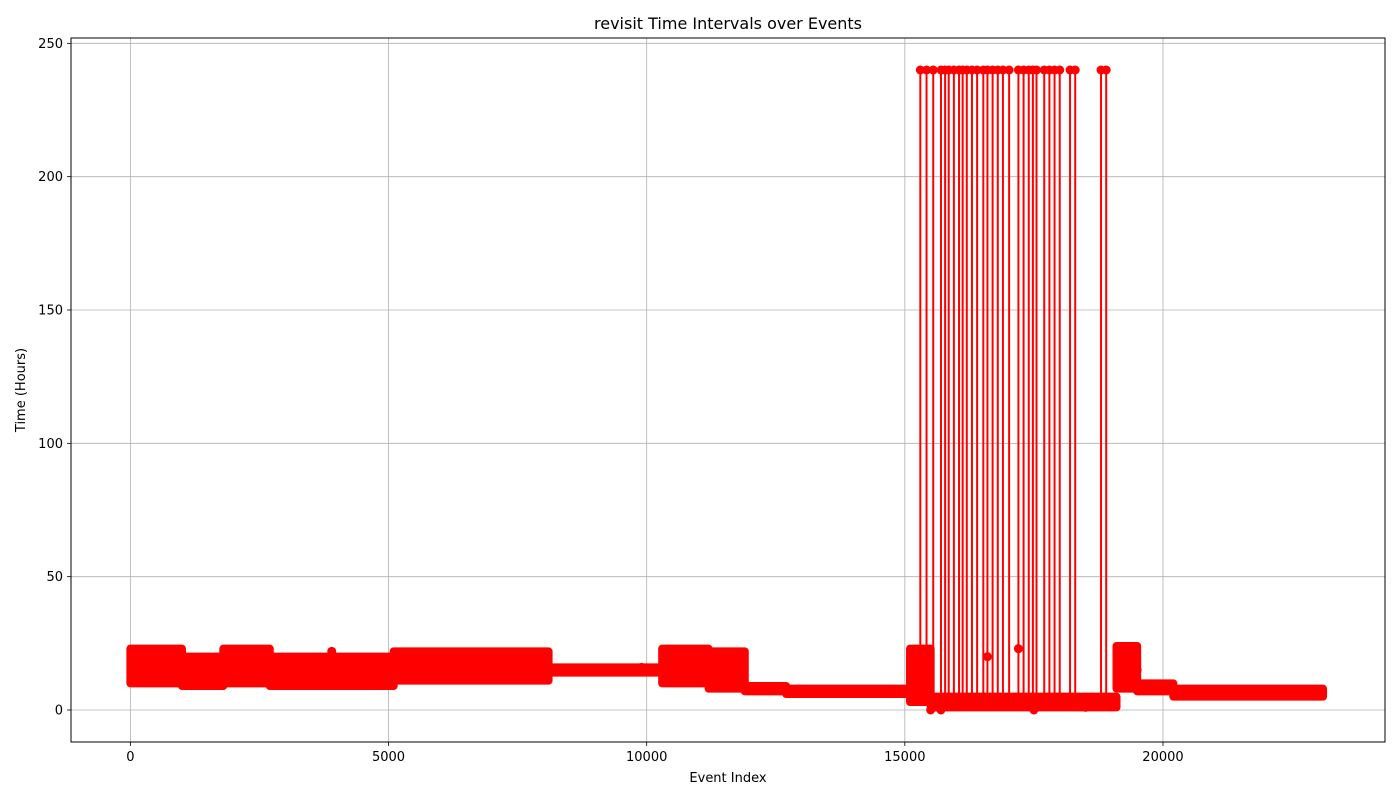  Describe the element at coordinates (388, 757) in the screenshot. I see `x-tick-label: 5000` at that location.